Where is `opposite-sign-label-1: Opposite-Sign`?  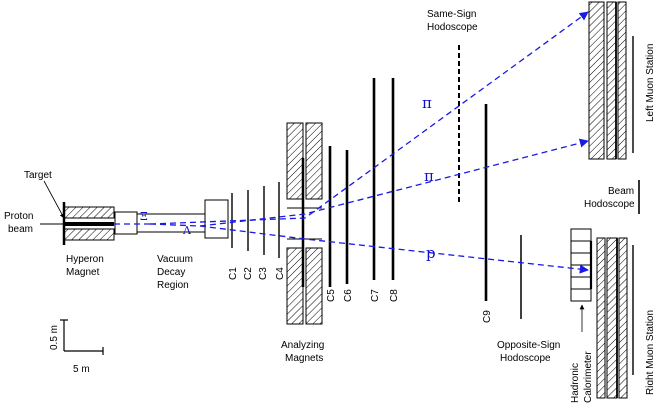
opposite-sign-label-1: Opposite-Sign is located at coordinates (528, 345).